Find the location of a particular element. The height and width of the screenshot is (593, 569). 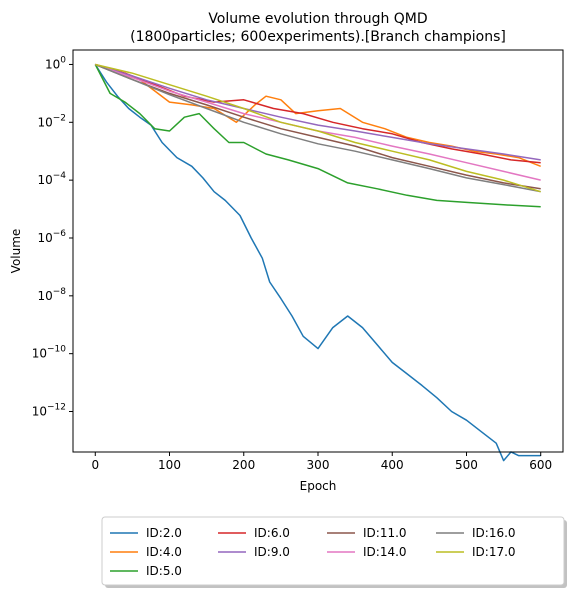

x-axis-label: Epoch is located at coordinates (318, 486).